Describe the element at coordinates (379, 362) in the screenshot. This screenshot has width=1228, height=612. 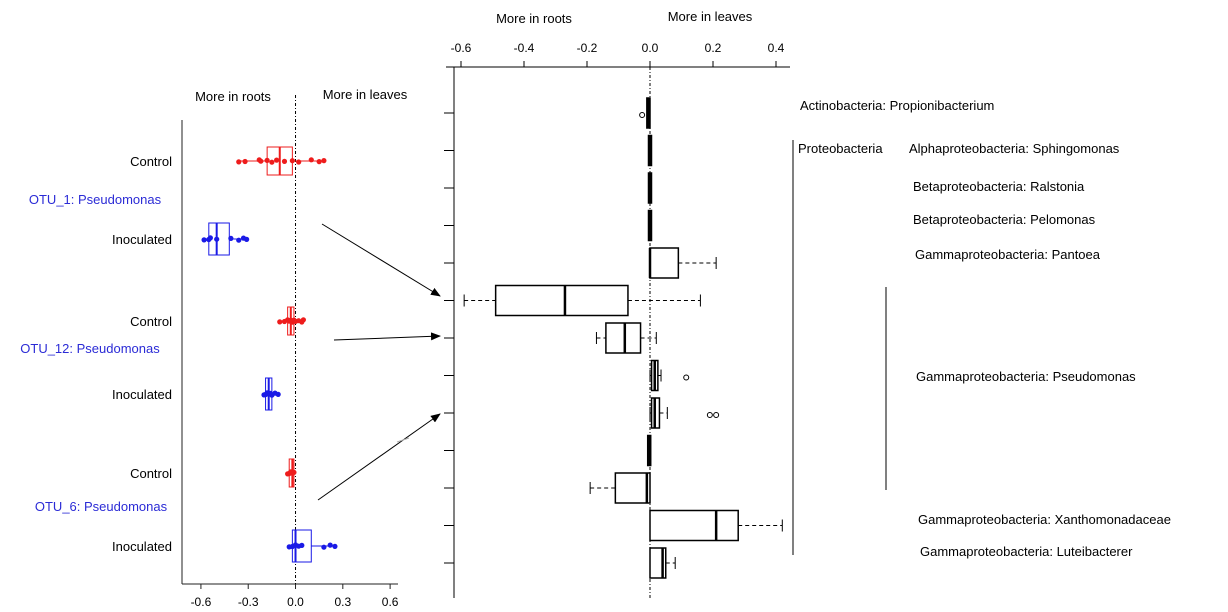
I see `otu-link-arrows` at that location.